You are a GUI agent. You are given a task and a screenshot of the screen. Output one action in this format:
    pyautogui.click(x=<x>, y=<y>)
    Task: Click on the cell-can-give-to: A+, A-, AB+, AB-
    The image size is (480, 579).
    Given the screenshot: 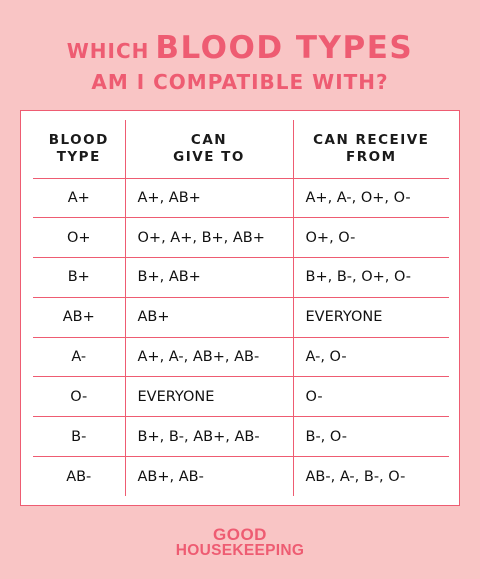 What is the action you would take?
    pyautogui.click(x=208, y=357)
    